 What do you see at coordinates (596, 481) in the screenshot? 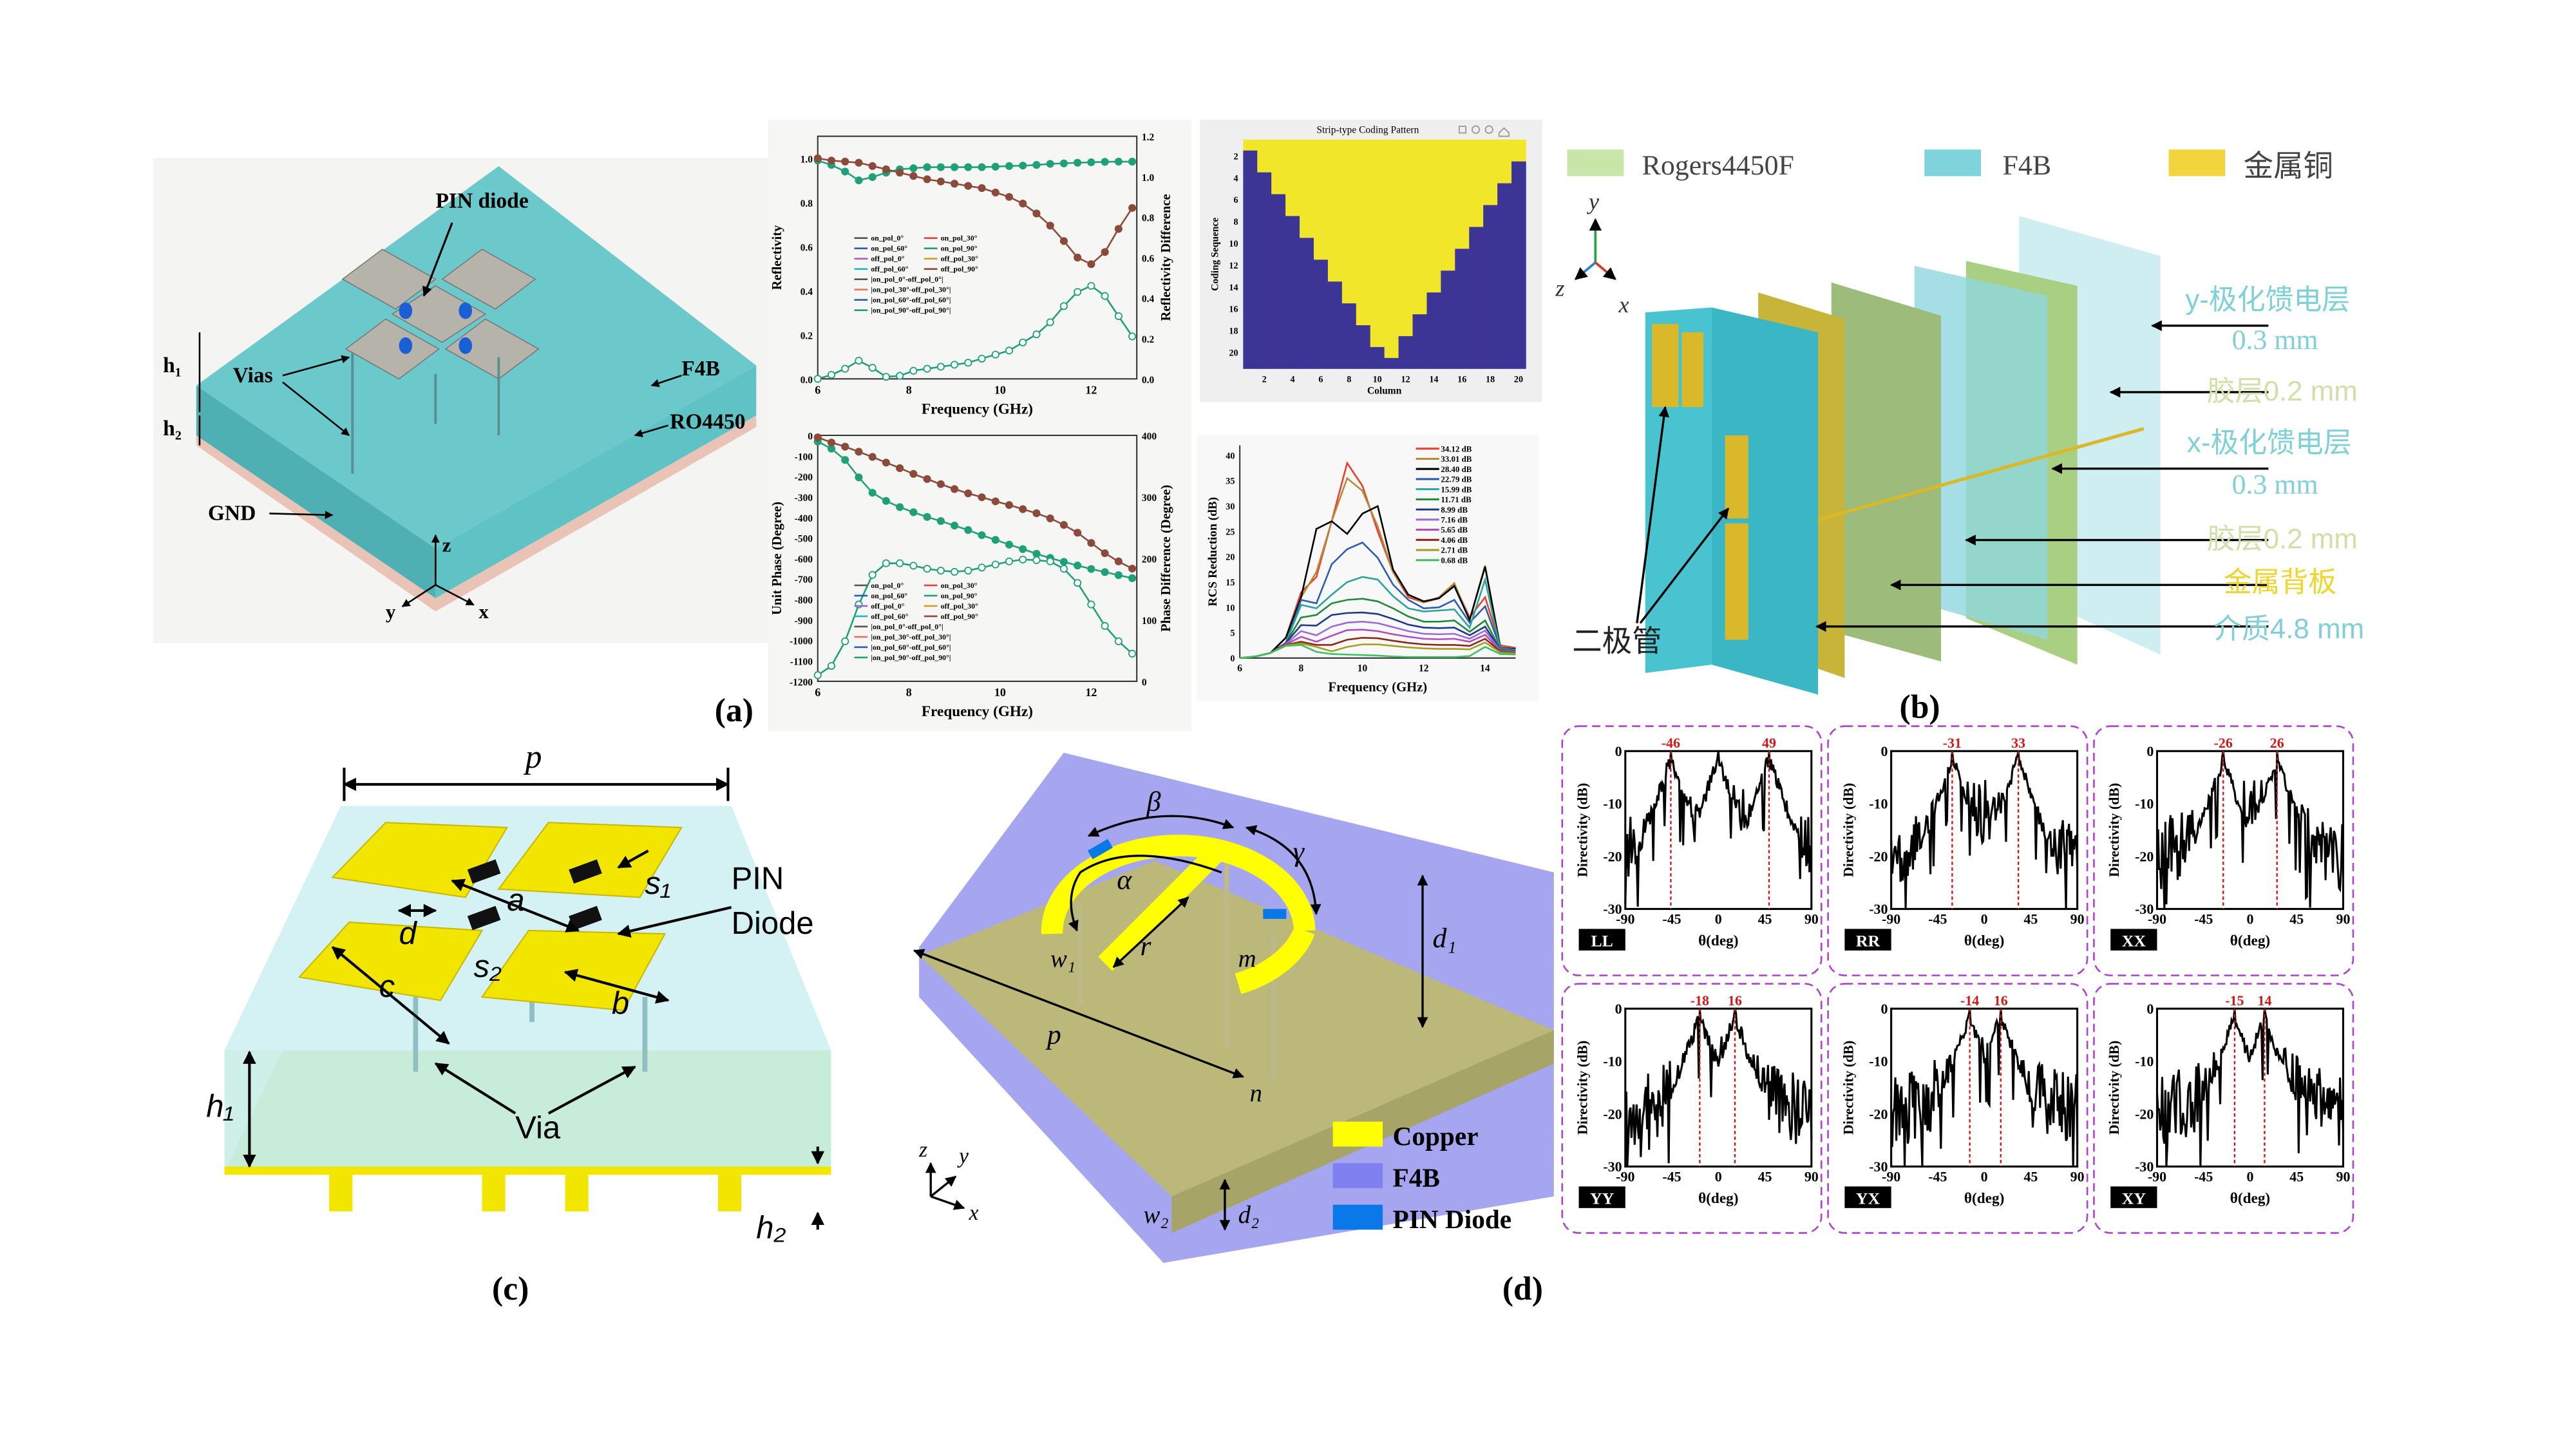
I see `f4b-side-right` at bounding box center [596, 481].